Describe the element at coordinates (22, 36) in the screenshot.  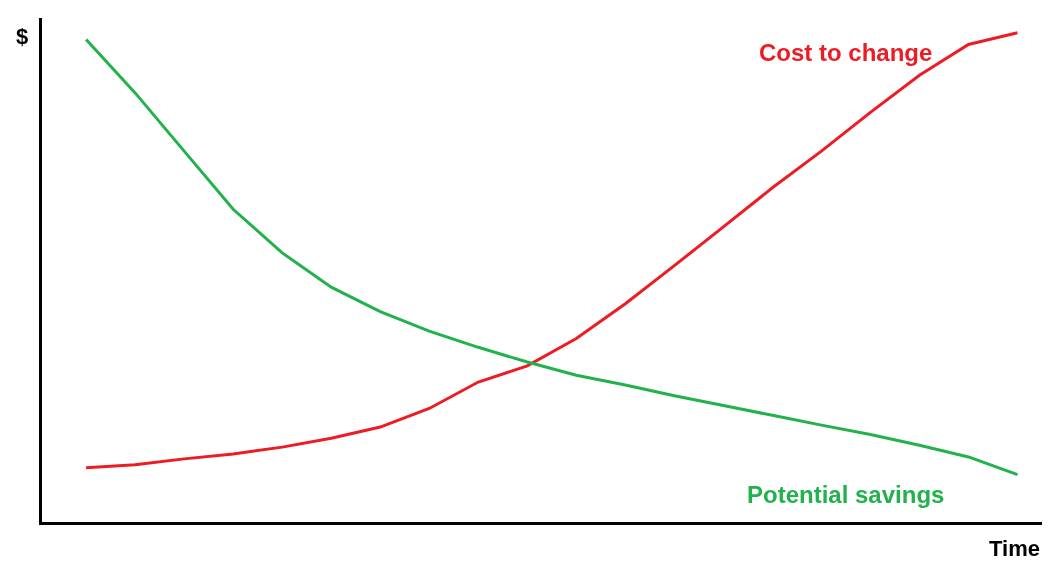
I see `y-axis-title: $` at that location.